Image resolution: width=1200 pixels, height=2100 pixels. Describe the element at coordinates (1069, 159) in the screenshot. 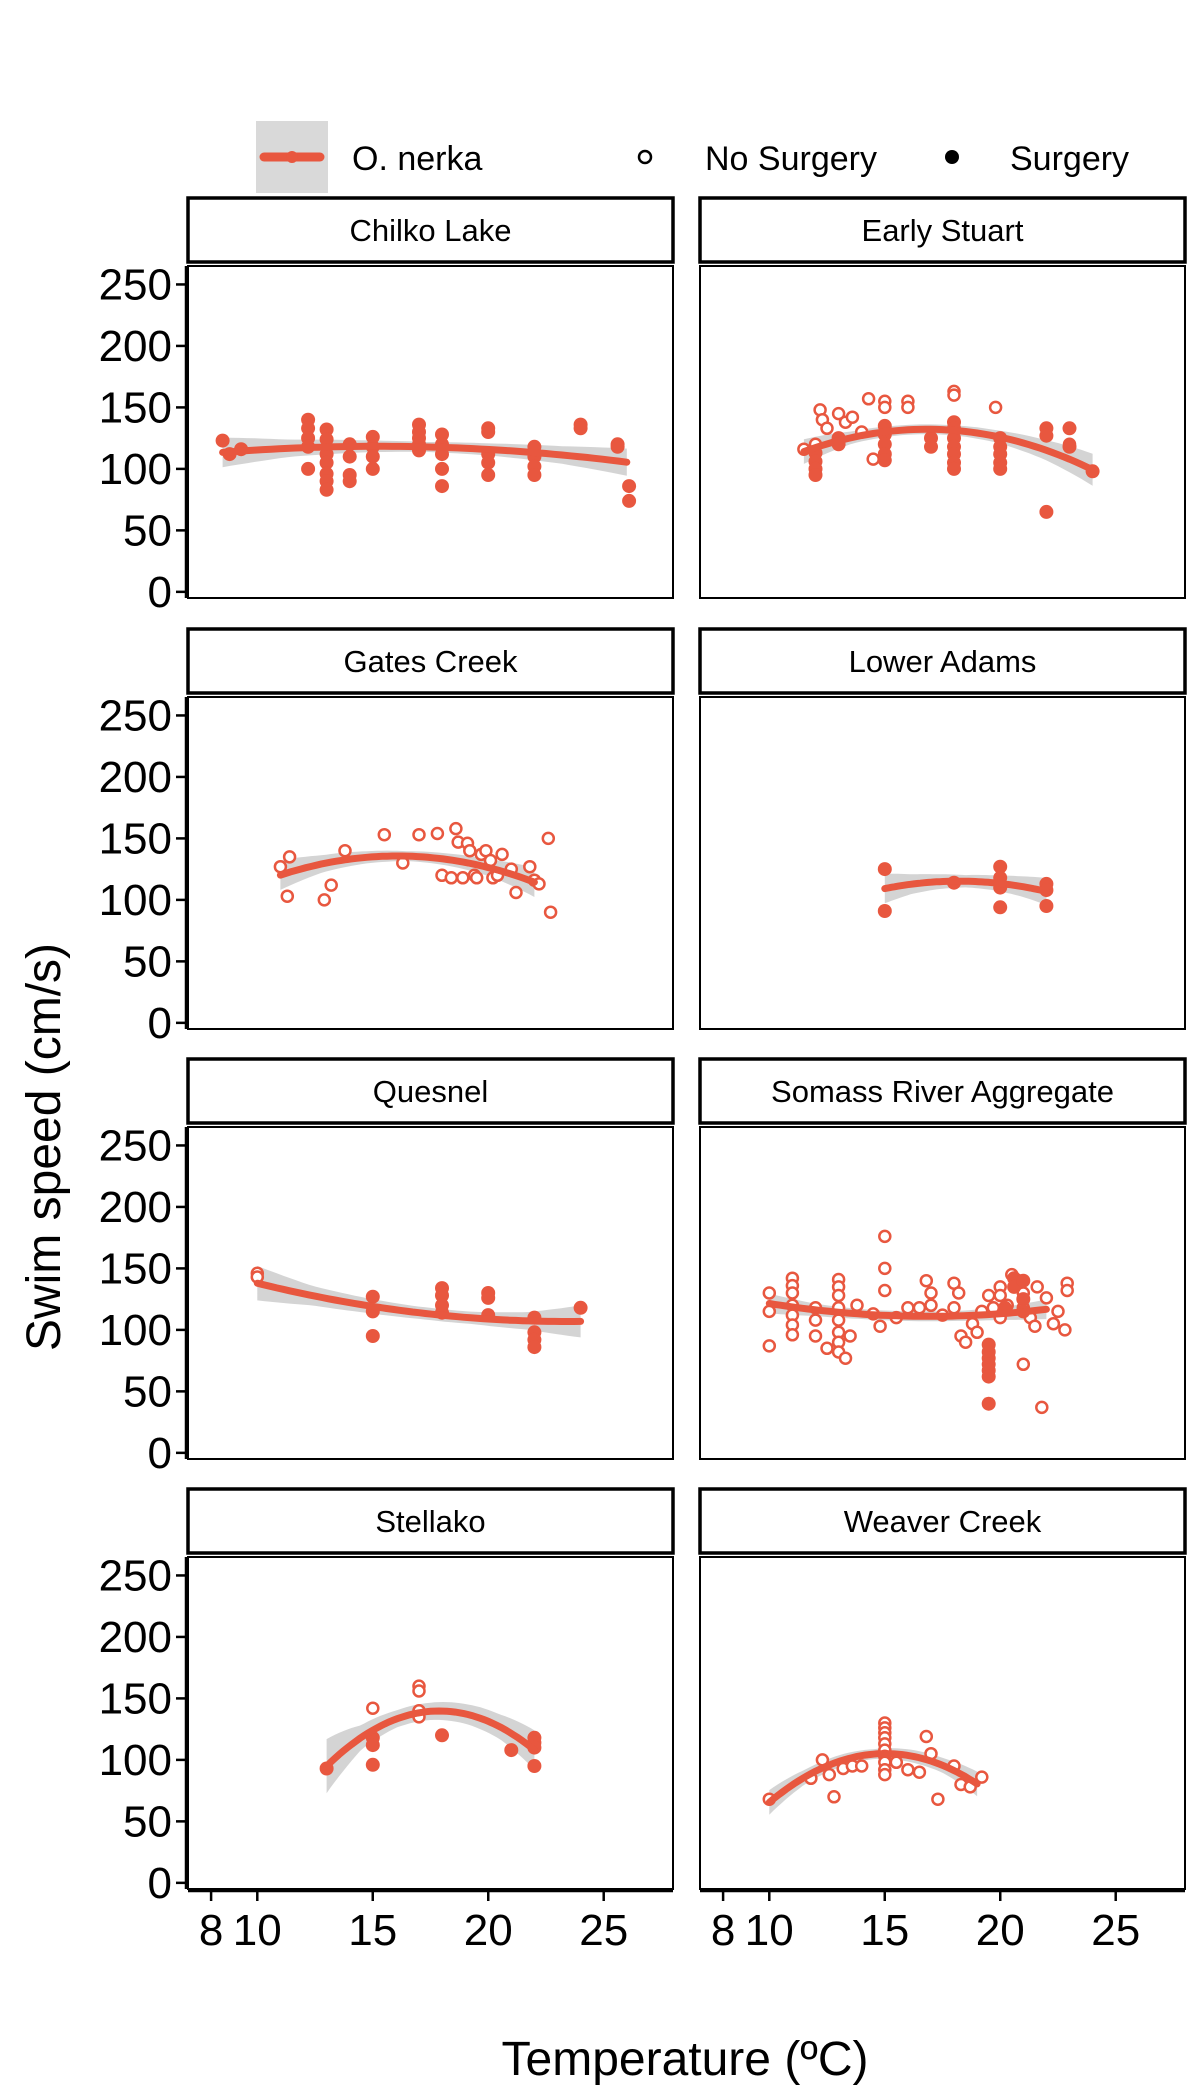

I see `legend-surgery-label: Surgery` at that location.